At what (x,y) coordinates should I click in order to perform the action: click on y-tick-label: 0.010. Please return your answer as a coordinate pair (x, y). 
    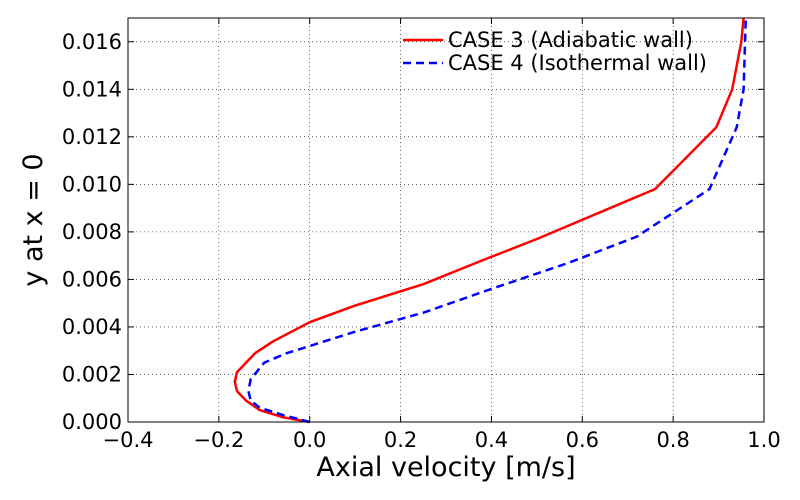
    Looking at the image, I should click on (92, 184).